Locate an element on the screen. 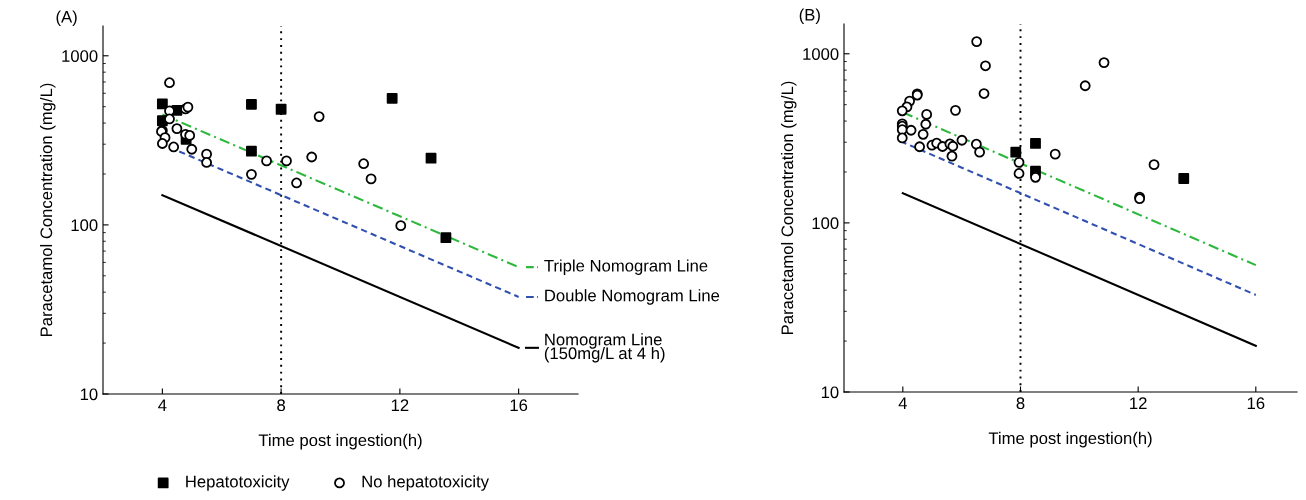  legend-label: No hepatotoxicity is located at coordinates (425, 483).